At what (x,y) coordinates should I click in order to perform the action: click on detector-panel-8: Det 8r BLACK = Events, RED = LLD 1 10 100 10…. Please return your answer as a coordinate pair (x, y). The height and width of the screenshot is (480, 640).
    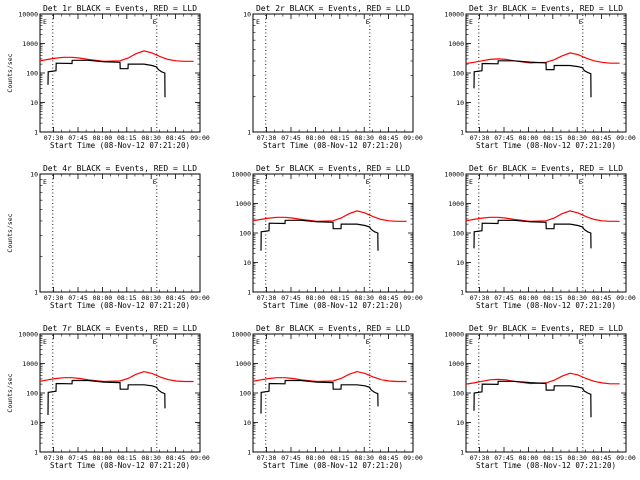
    Looking at the image, I should click on (326, 397).